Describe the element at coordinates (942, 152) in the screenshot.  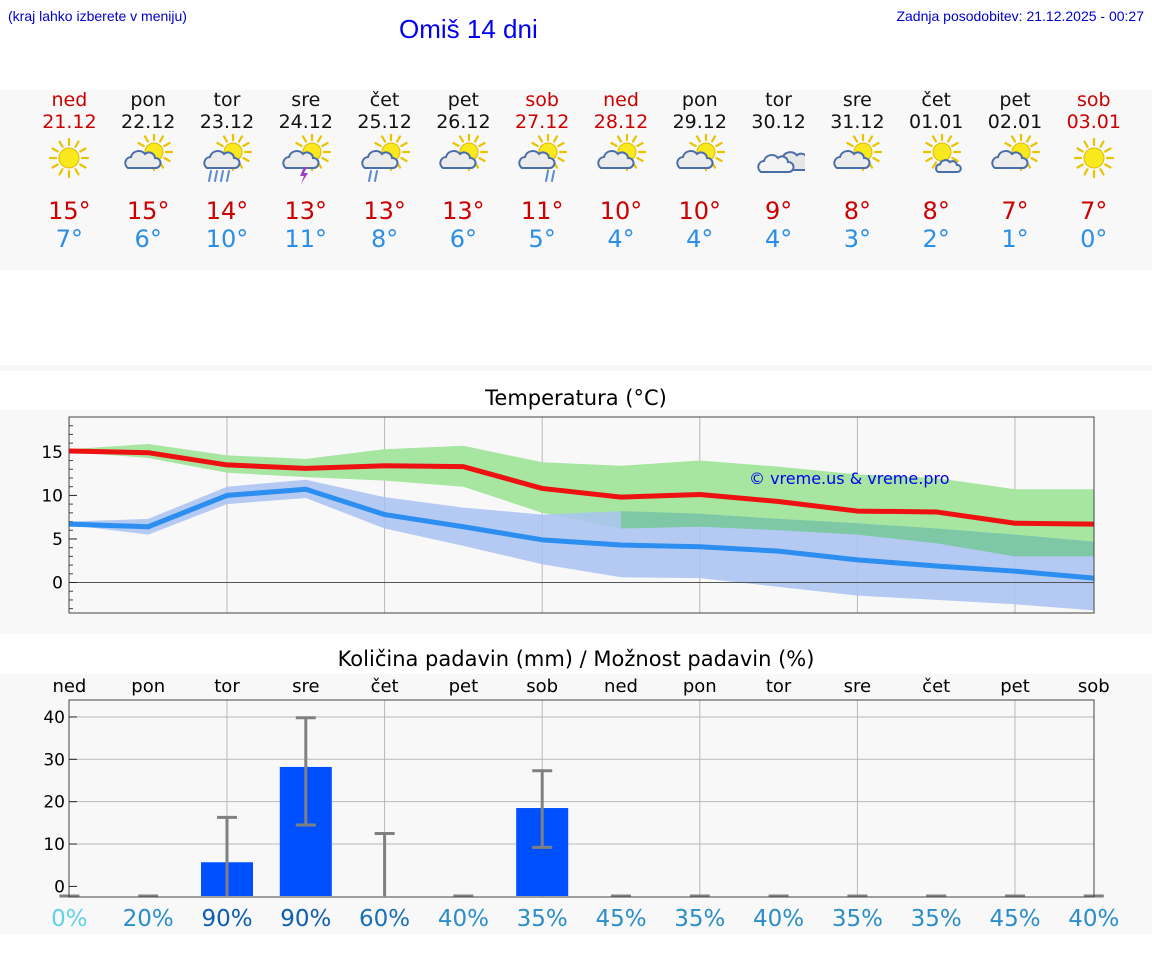
I see `sun-small-cloud-icon` at that location.